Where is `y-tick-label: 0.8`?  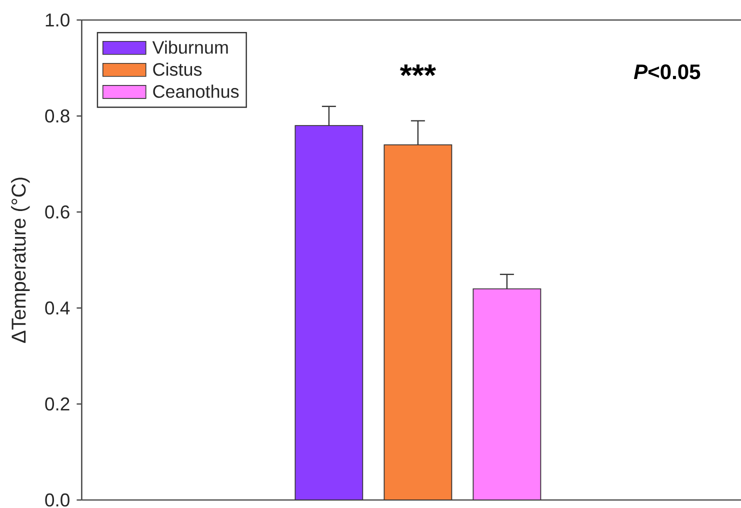
y-tick-label: 0.8 is located at coordinates (57, 116).